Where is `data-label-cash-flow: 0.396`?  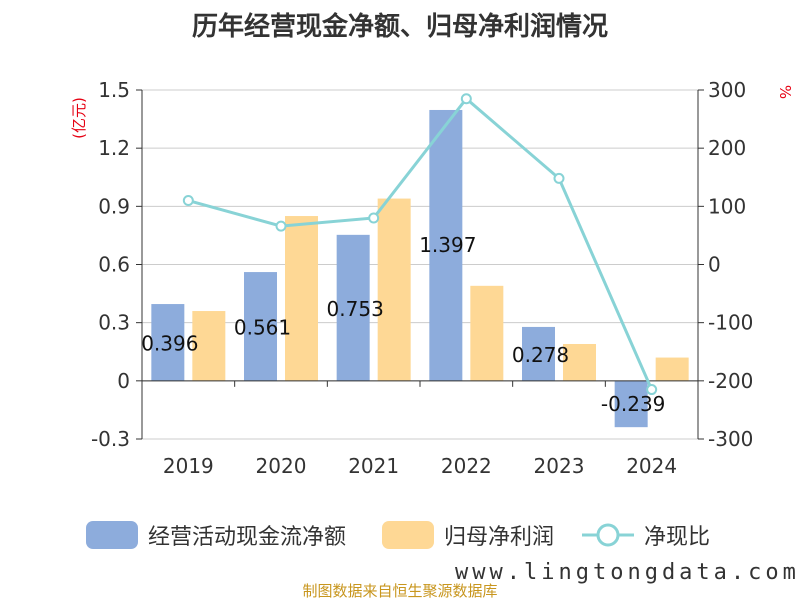 data-label-cash-flow: 0.396 is located at coordinates (169, 343).